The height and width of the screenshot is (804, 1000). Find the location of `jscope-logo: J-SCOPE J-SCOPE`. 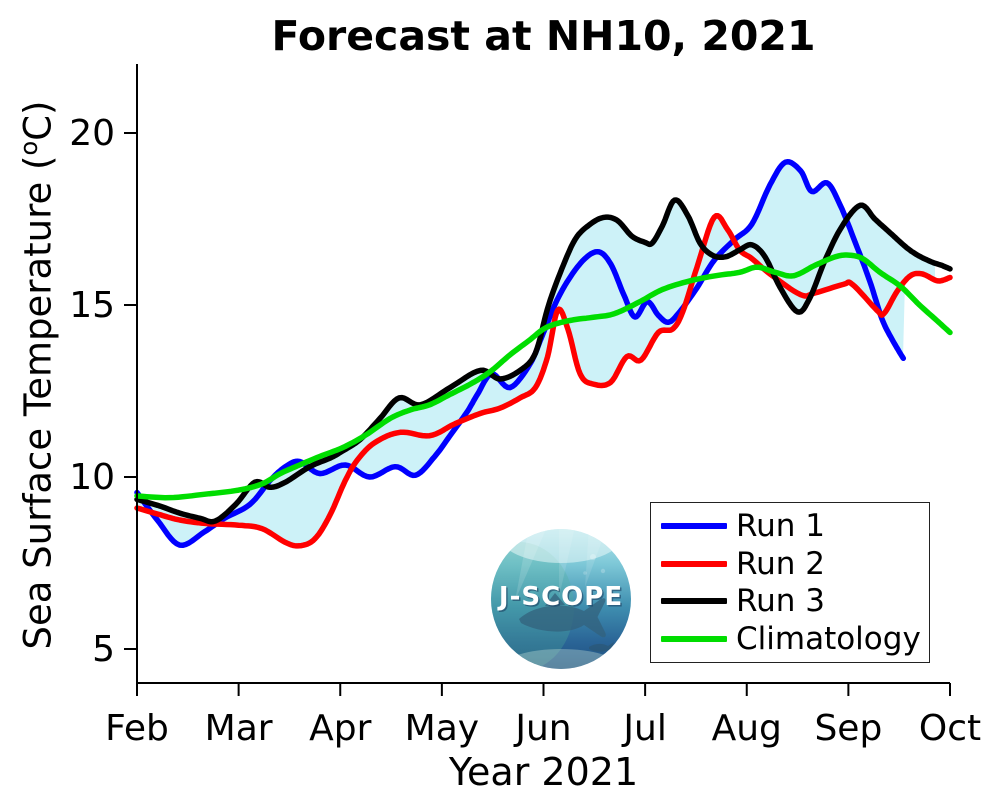

jscope-logo: J-SCOPE J-SCOPE is located at coordinates (561, 599).